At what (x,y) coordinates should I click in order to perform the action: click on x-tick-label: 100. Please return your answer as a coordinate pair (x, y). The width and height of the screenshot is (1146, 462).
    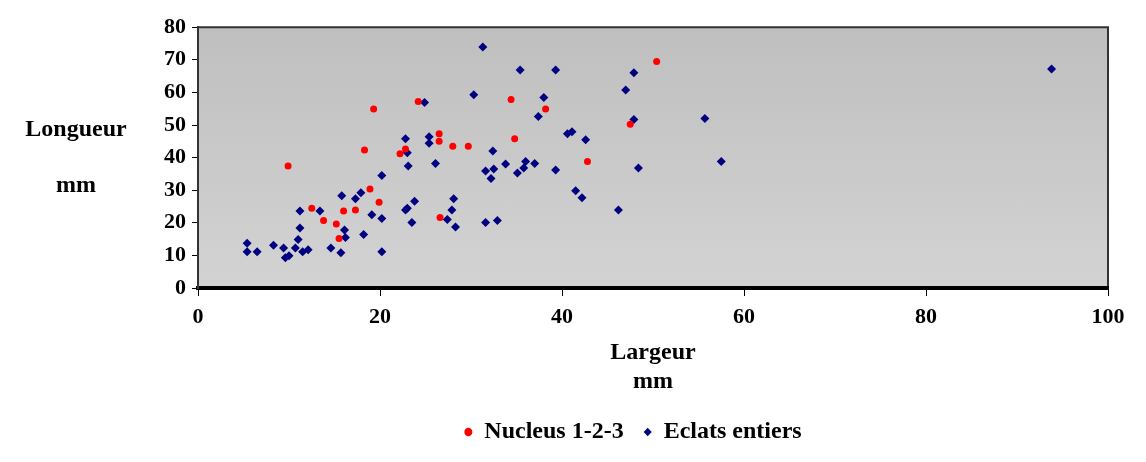
    Looking at the image, I should click on (1108, 315).